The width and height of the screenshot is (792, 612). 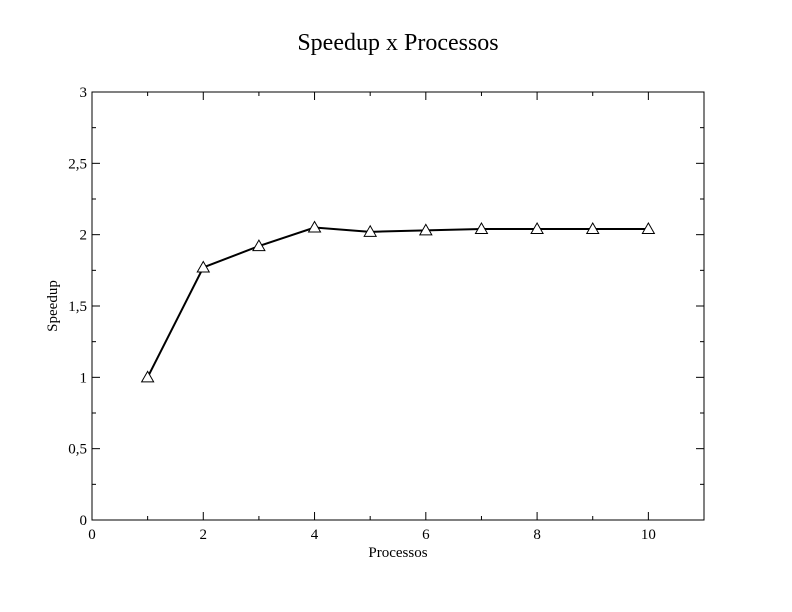 What do you see at coordinates (315, 535) in the screenshot?
I see `x-tick-label: 4` at bounding box center [315, 535].